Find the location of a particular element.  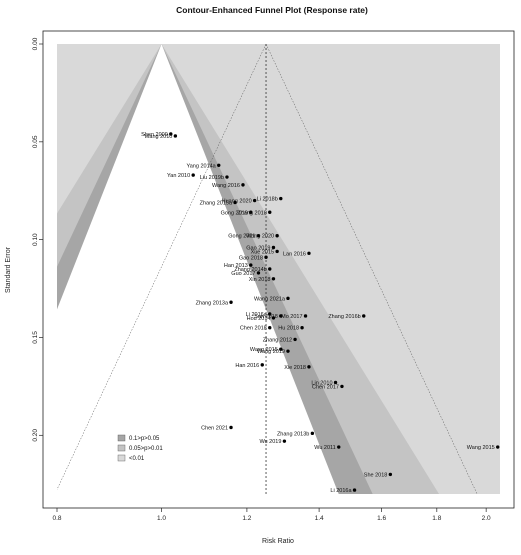

study-label: Wang 2020 is located at coordinates (260, 237).